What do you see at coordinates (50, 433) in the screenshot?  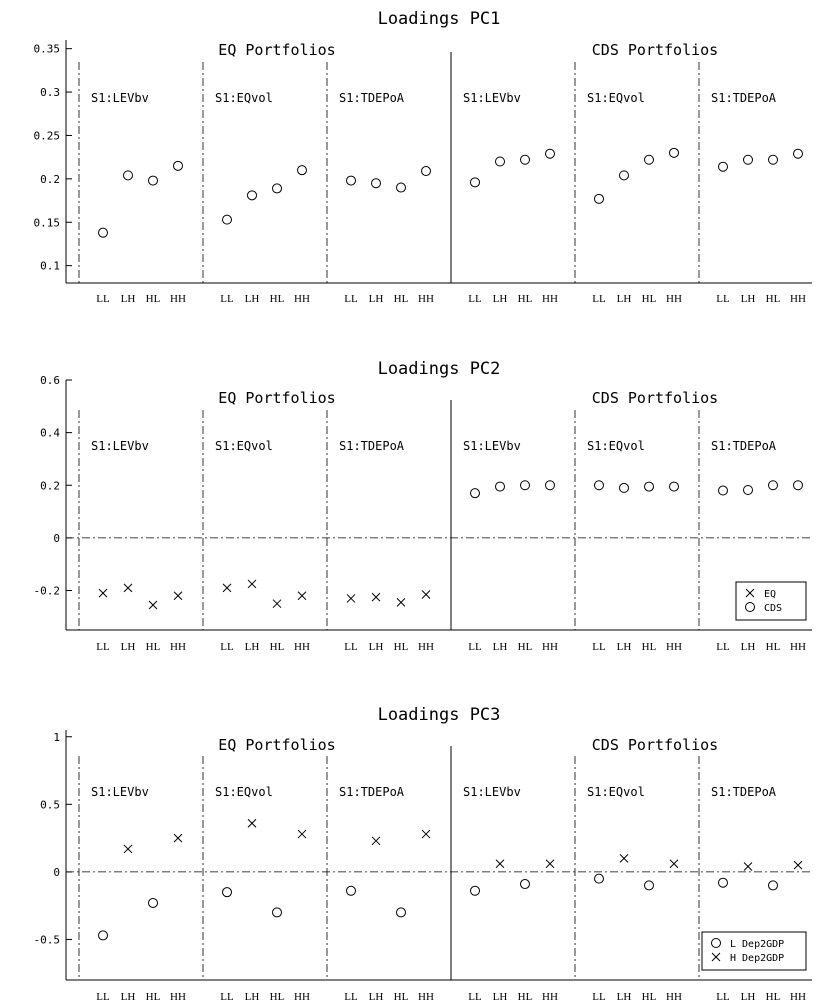 I see `y-tick-label: 0.4` at bounding box center [50, 433].